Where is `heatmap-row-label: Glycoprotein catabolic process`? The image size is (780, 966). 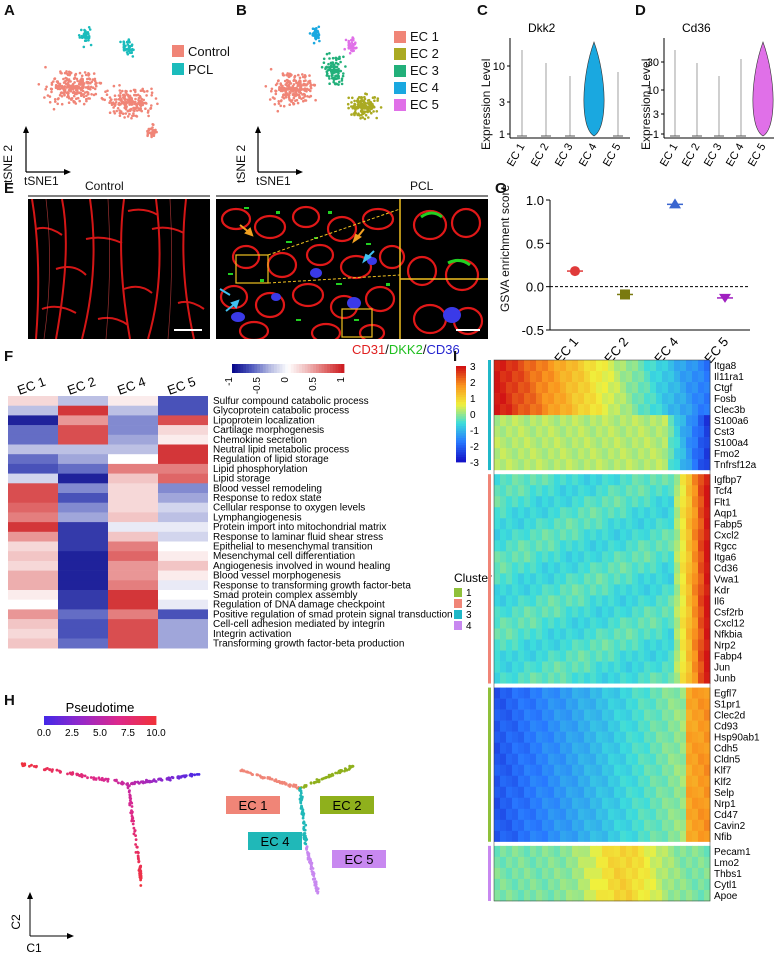 heatmap-row-label: Glycoprotein catabolic process is located at coordinates (281, 411).